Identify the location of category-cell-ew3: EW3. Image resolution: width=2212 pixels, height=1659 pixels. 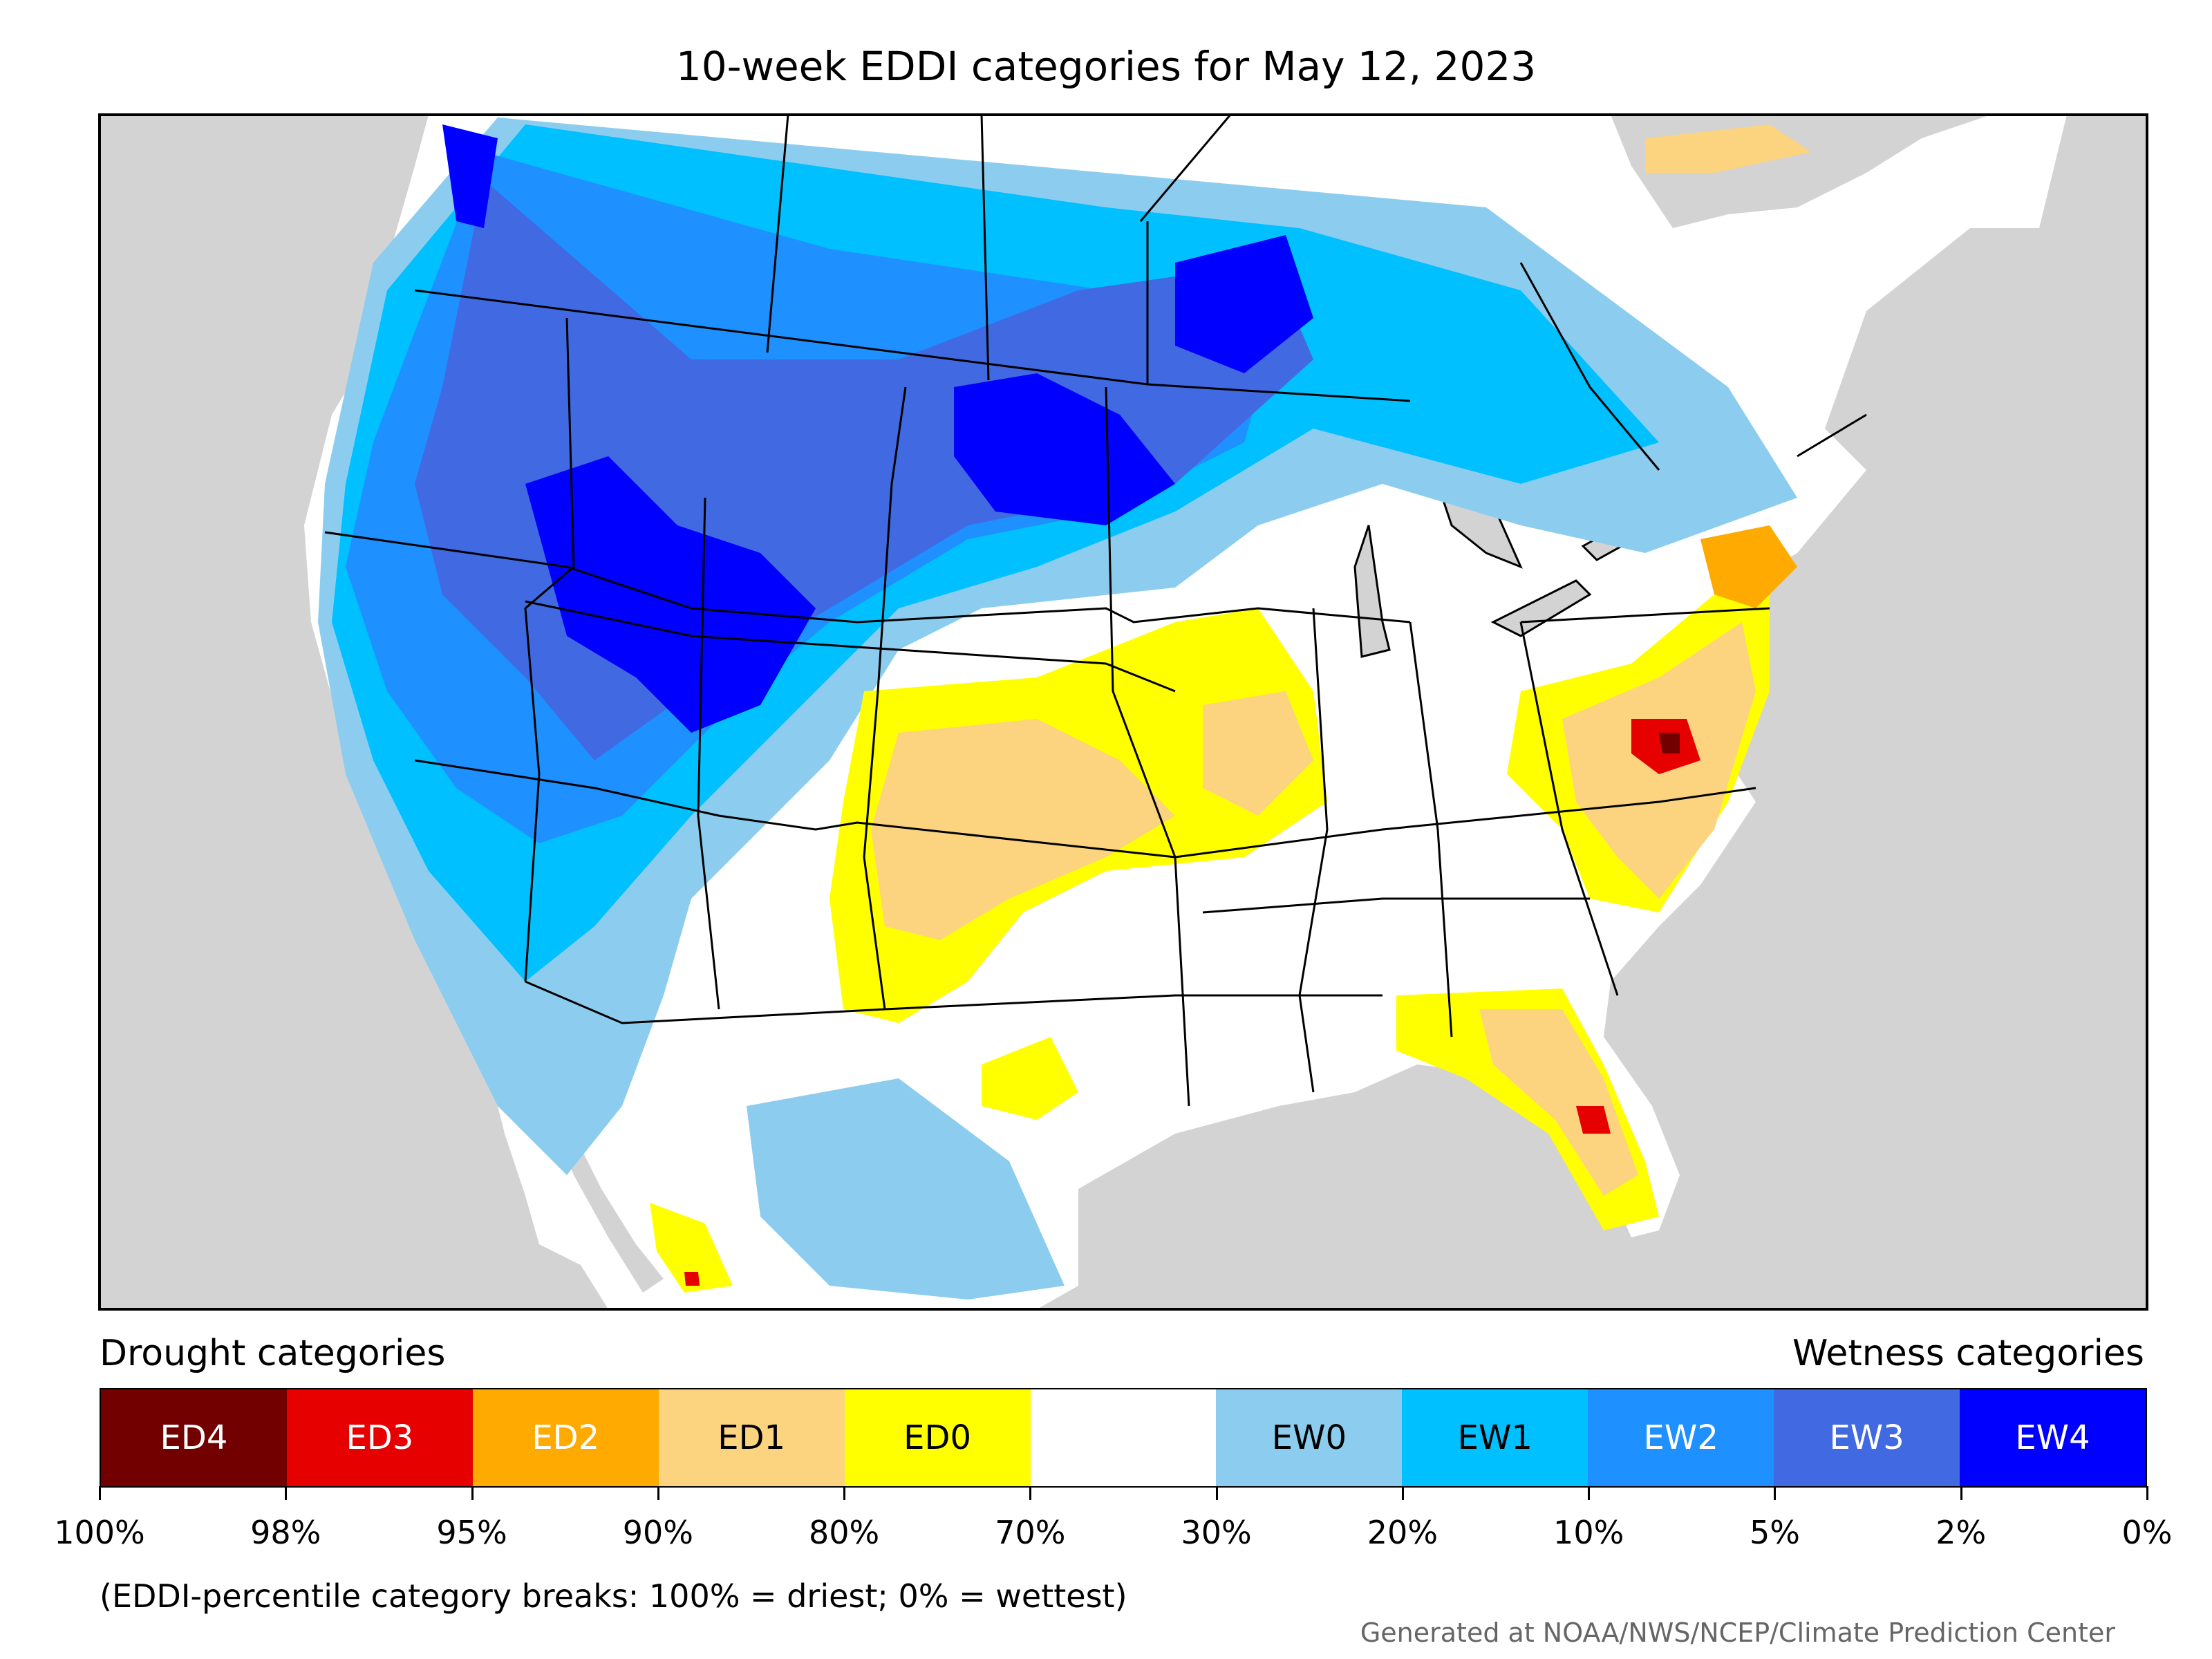
(1867, 1437).